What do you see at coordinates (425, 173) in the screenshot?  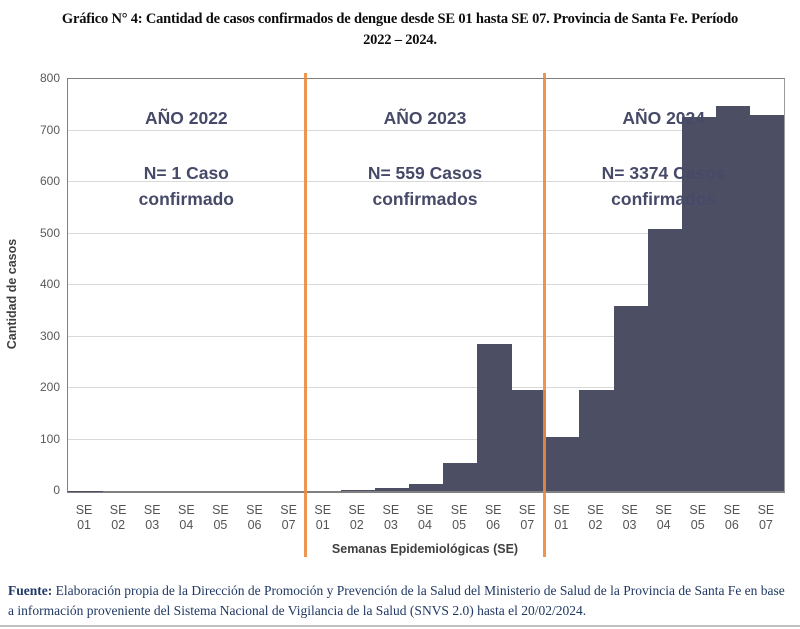 I see `annotation-n-line1: N= 559 Casos` at bounding box center [425, 173].